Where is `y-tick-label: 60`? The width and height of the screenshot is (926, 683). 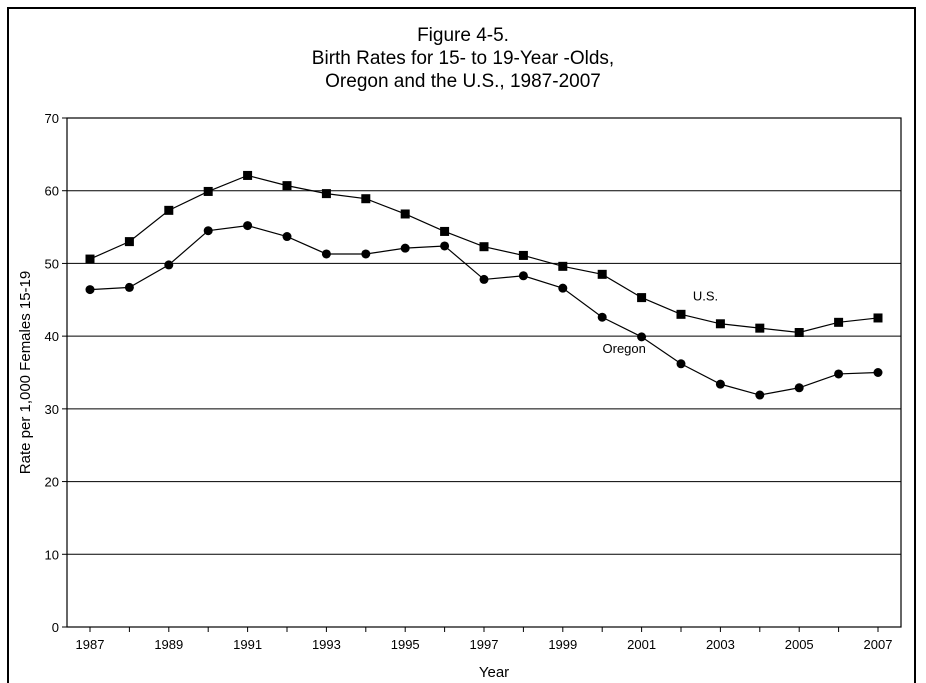 y-tick-label: 60 is located at coordinates (52, 191).